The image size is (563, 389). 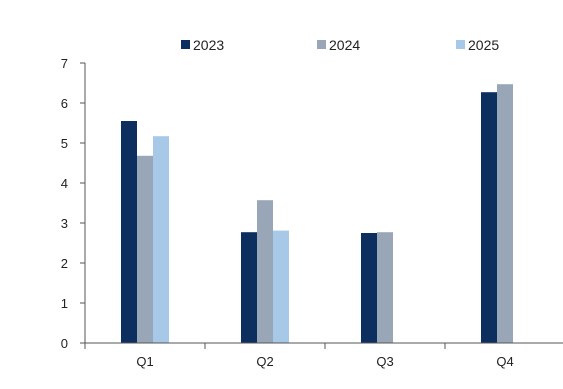 I want to click on bar-2024-q4, so click(x=505, y=213).